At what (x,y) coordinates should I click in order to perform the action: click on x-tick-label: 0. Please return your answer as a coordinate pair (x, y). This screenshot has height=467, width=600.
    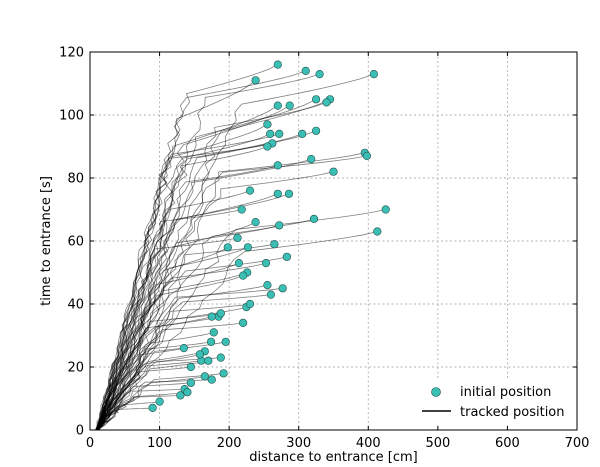
    Looking at the image, I should click on (90, 443).